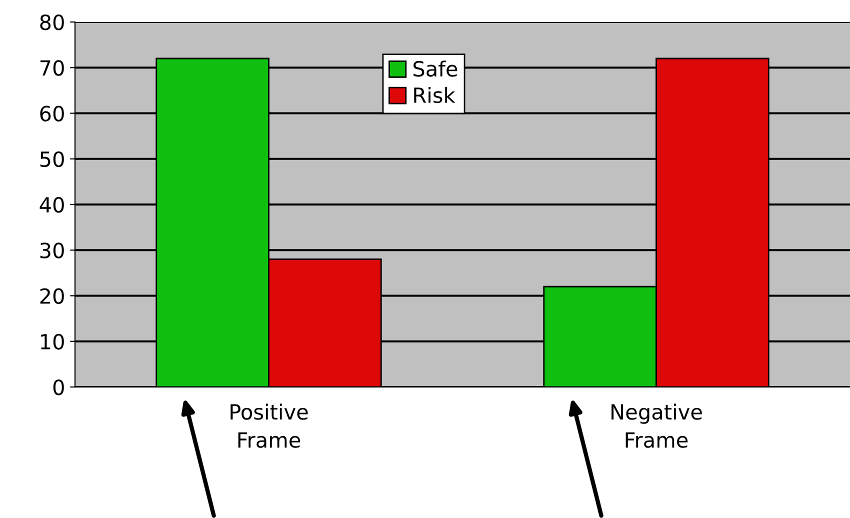  I want to click on y-tick-label: 70, so click(52, 68).